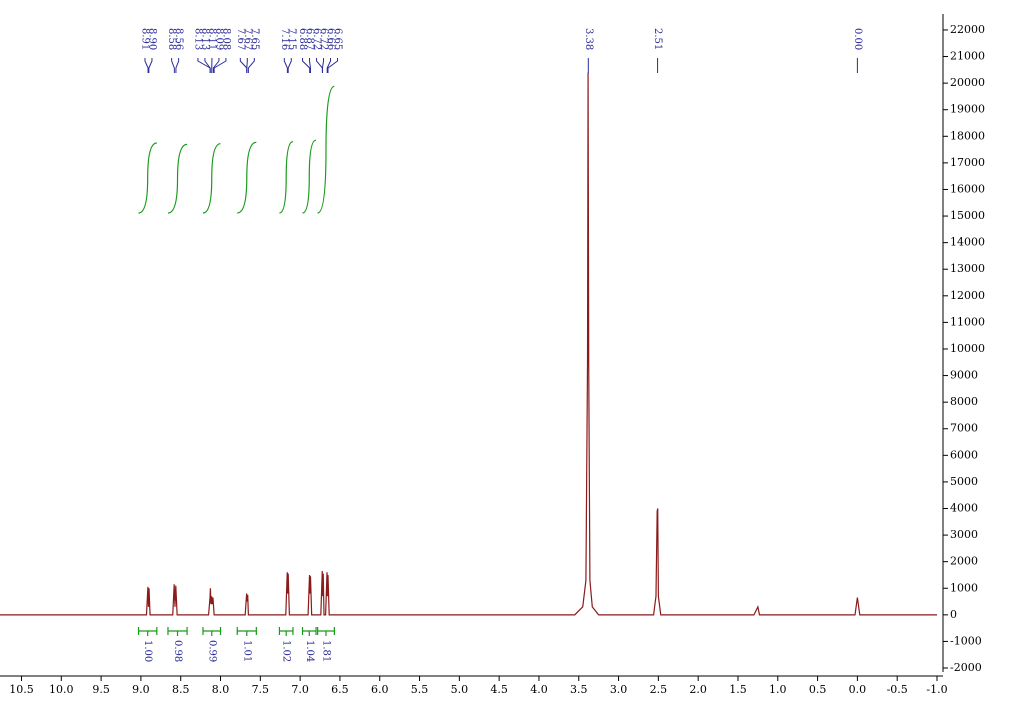 The height and width of the screenshot is (724, 1024). Describe the element at coordinates (221, 689) in the screenshot. I see `x-tick-label: 8.0` at that location.